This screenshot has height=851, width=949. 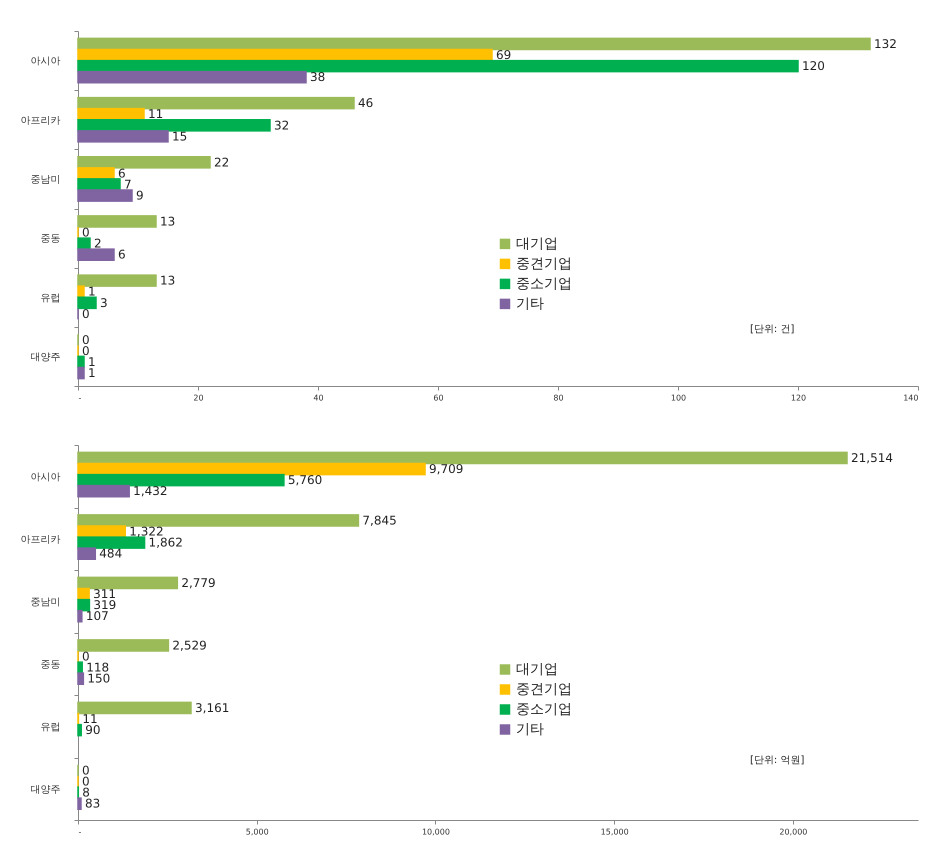 I want to click on x-tick-label: 5,000, so click(x=257, y=832).